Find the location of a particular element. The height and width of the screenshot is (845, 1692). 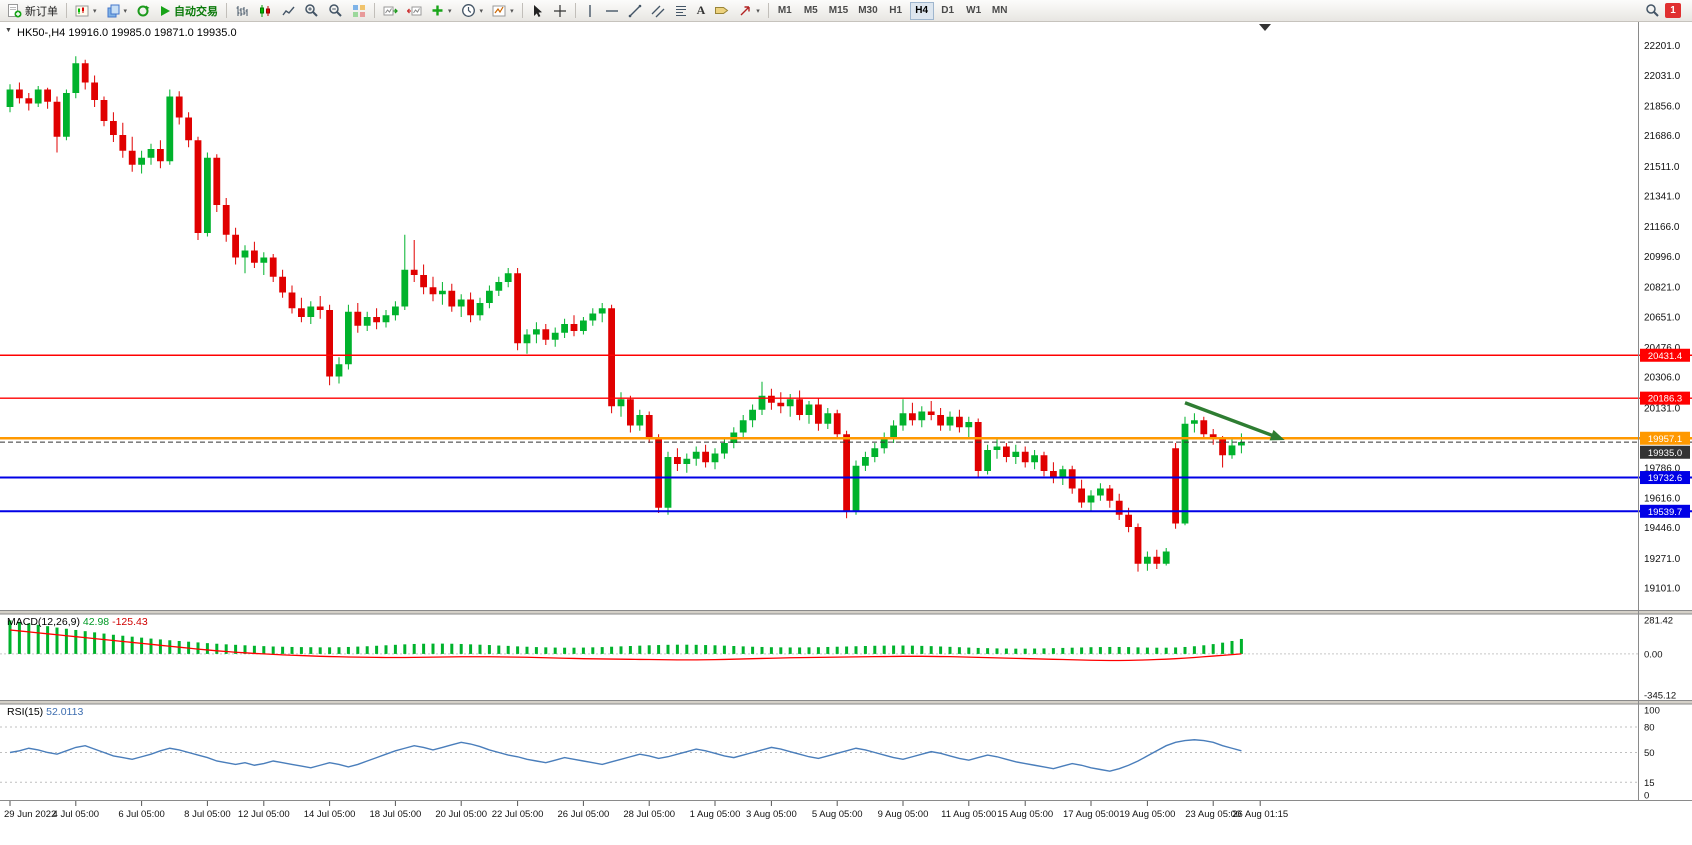

svg-text: 0 is located at coordinates (1646, 796).